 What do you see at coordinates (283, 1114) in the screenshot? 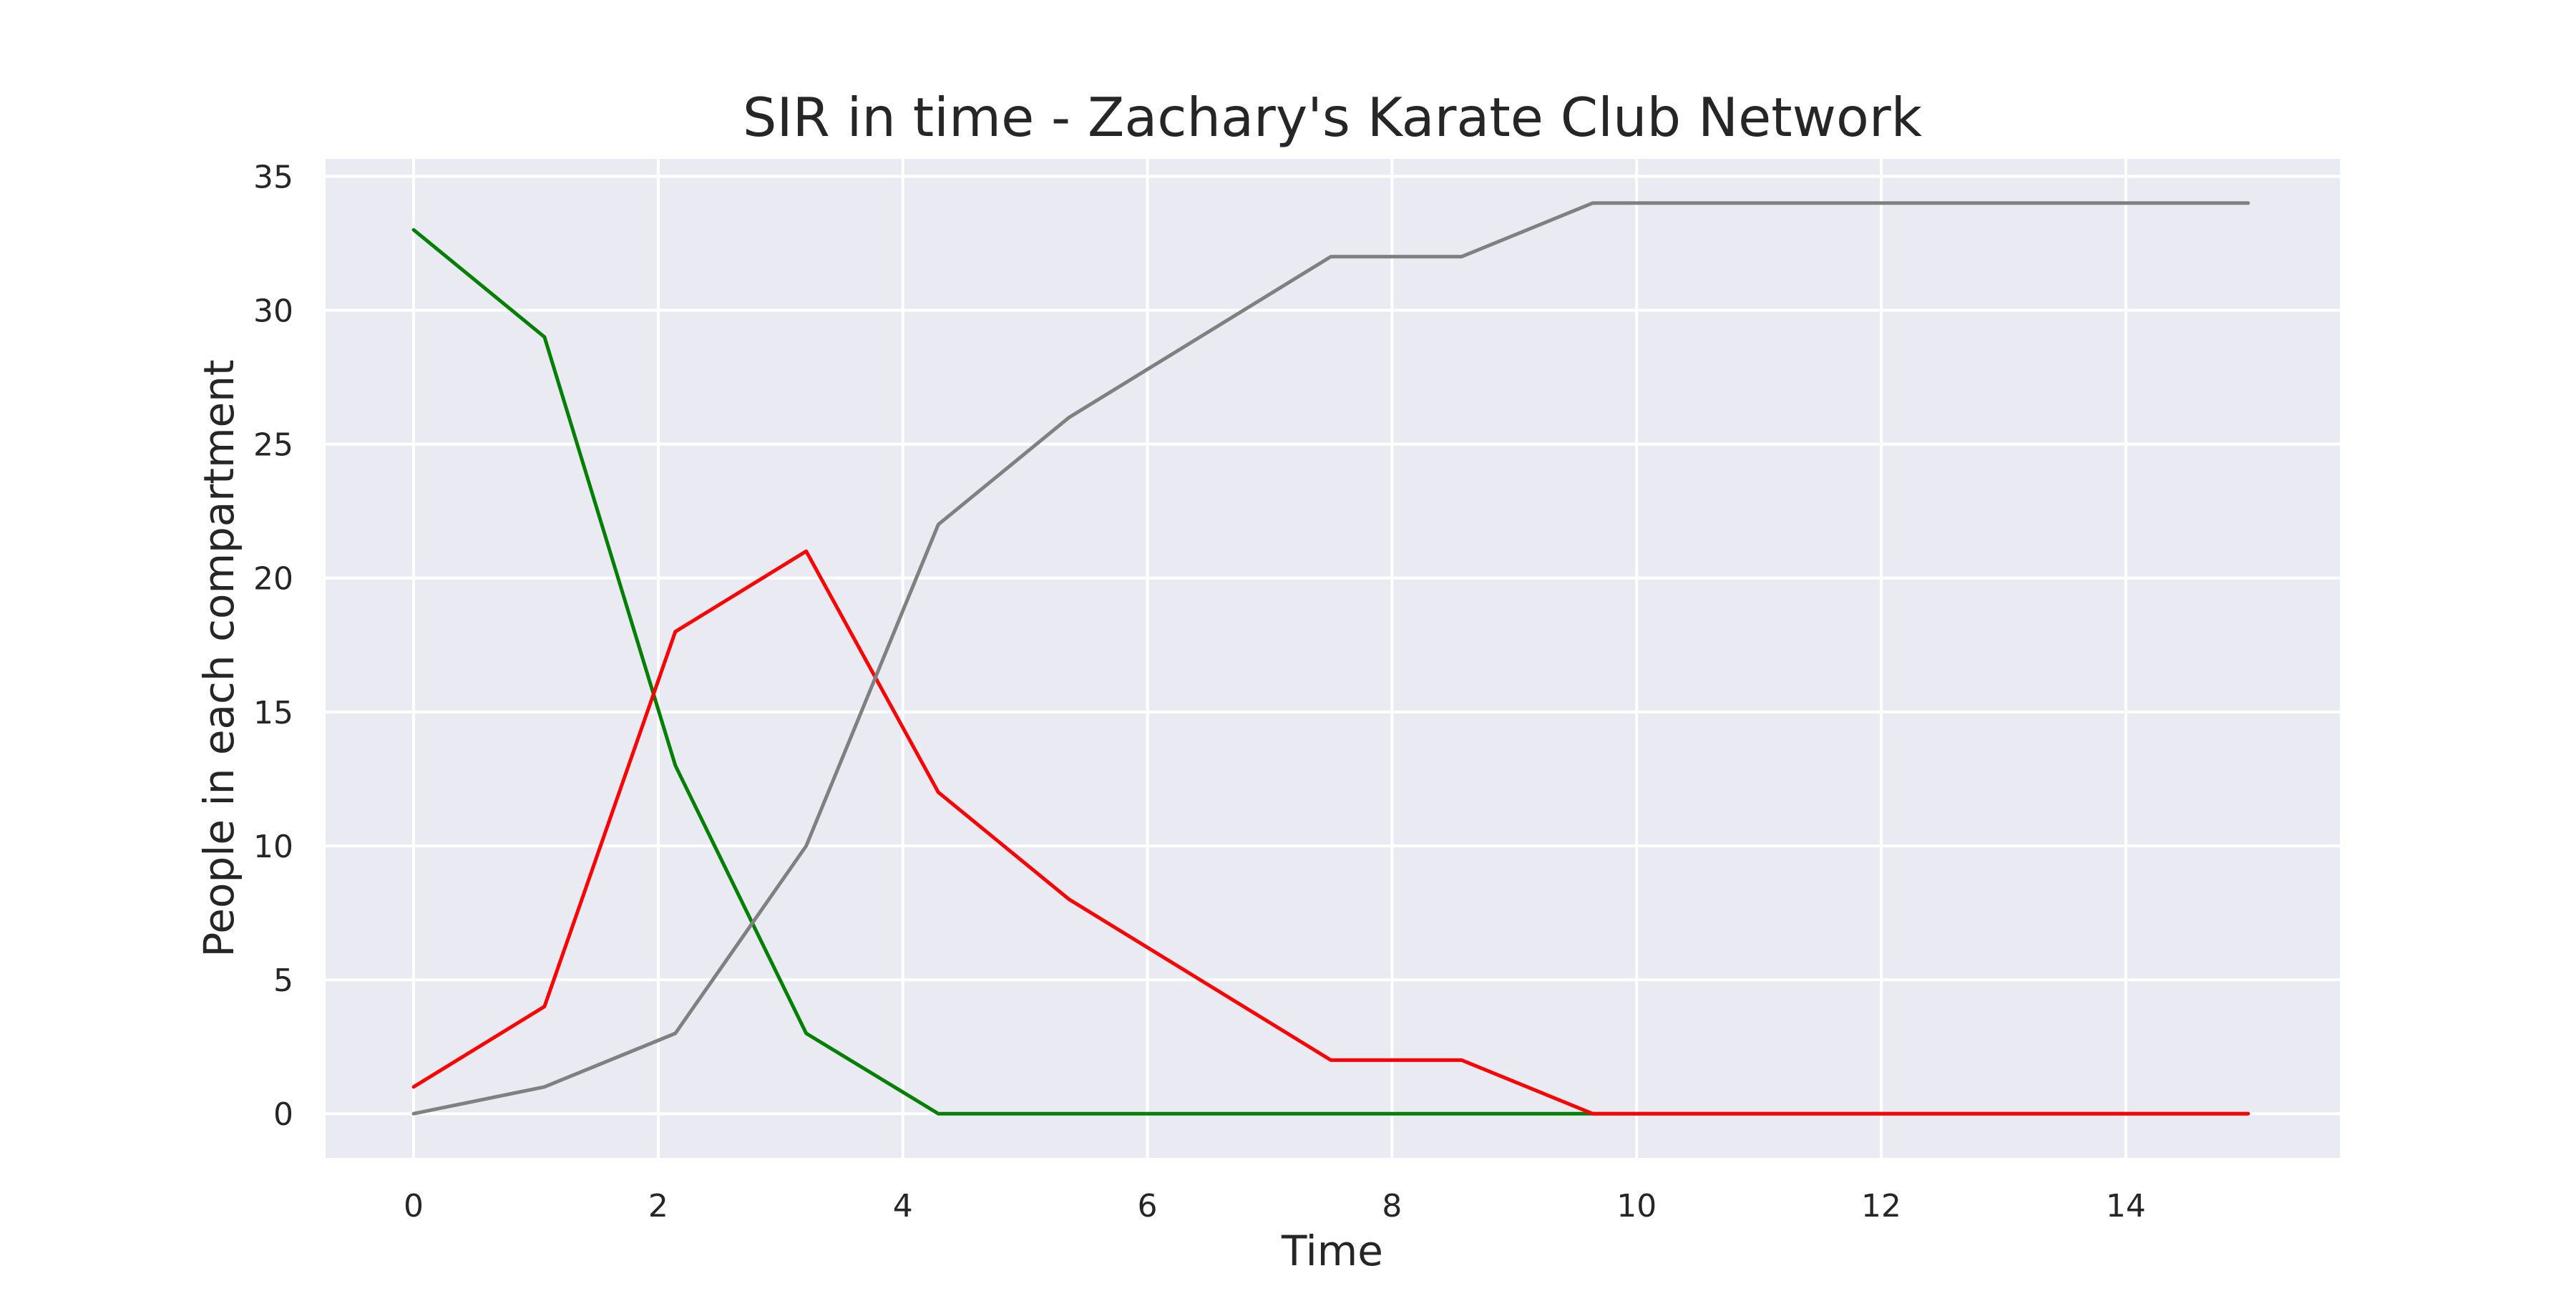
I see `y-tick-label: 0` at bounding box center [283, 1114].